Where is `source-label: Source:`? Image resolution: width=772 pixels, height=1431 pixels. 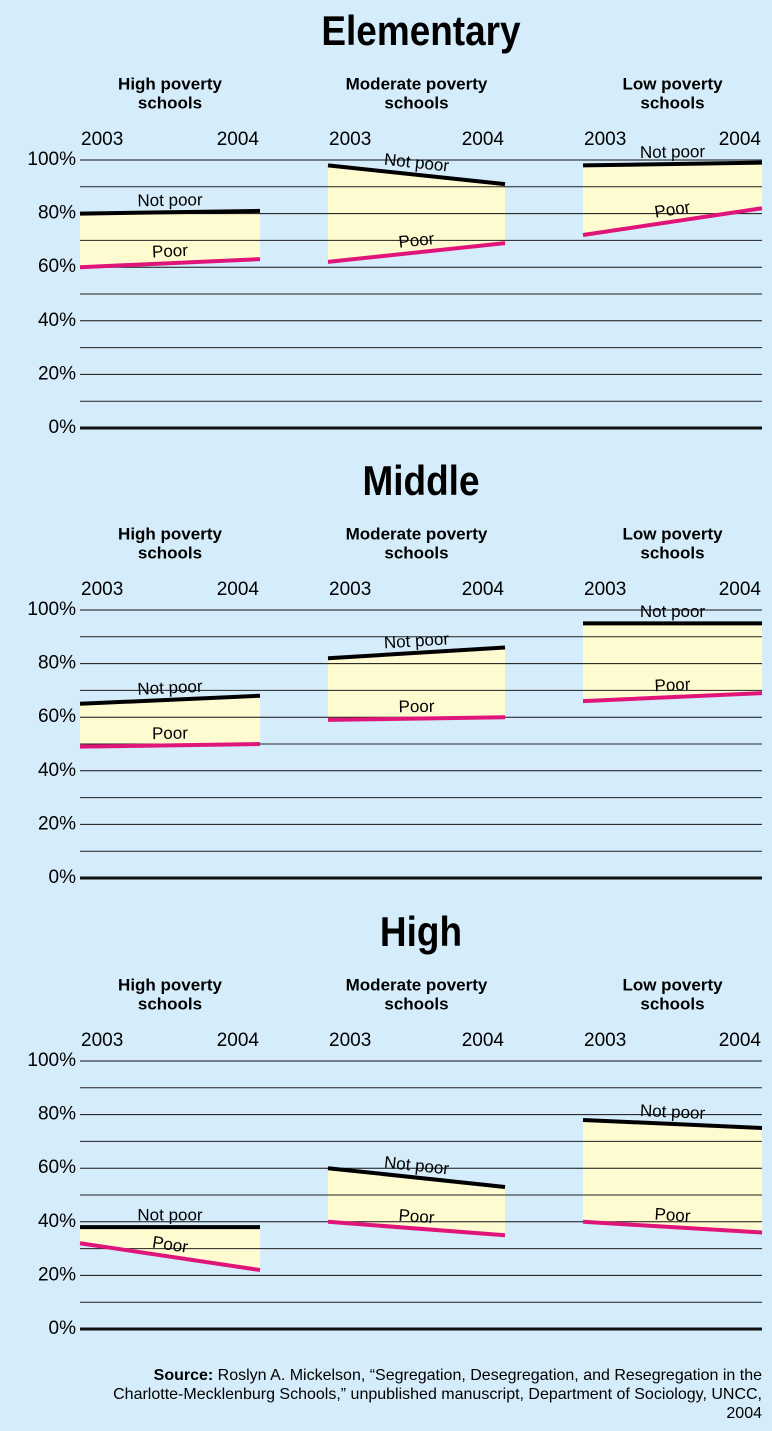
source-label: Source: is located at coordinates (183, 1375).